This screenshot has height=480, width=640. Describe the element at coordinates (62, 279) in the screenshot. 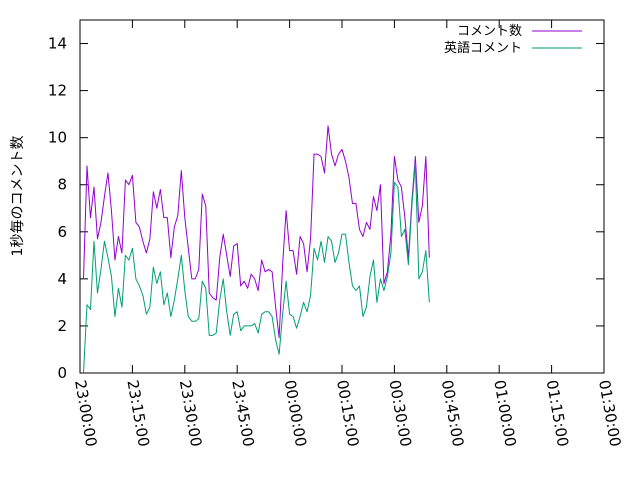

I see `y-tick-label: 4` at that location.